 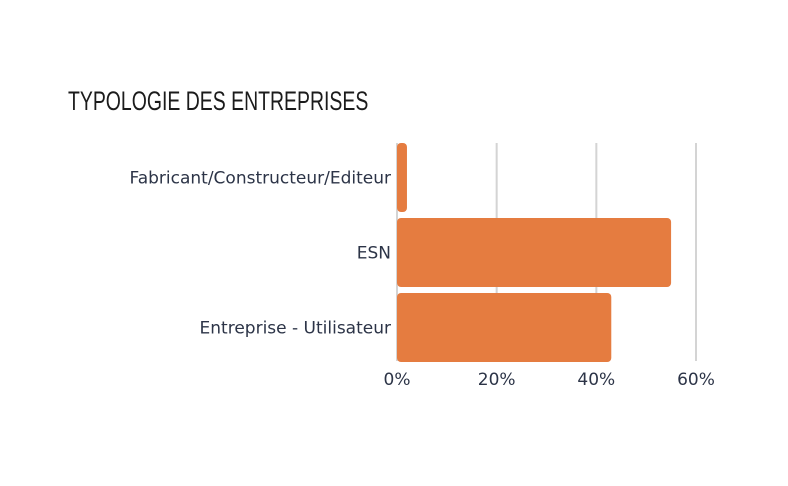 What do you see at coordinates (397, 380) in the screenshot?
I see `tick-label: 0%` at bounding box center [397, 380].